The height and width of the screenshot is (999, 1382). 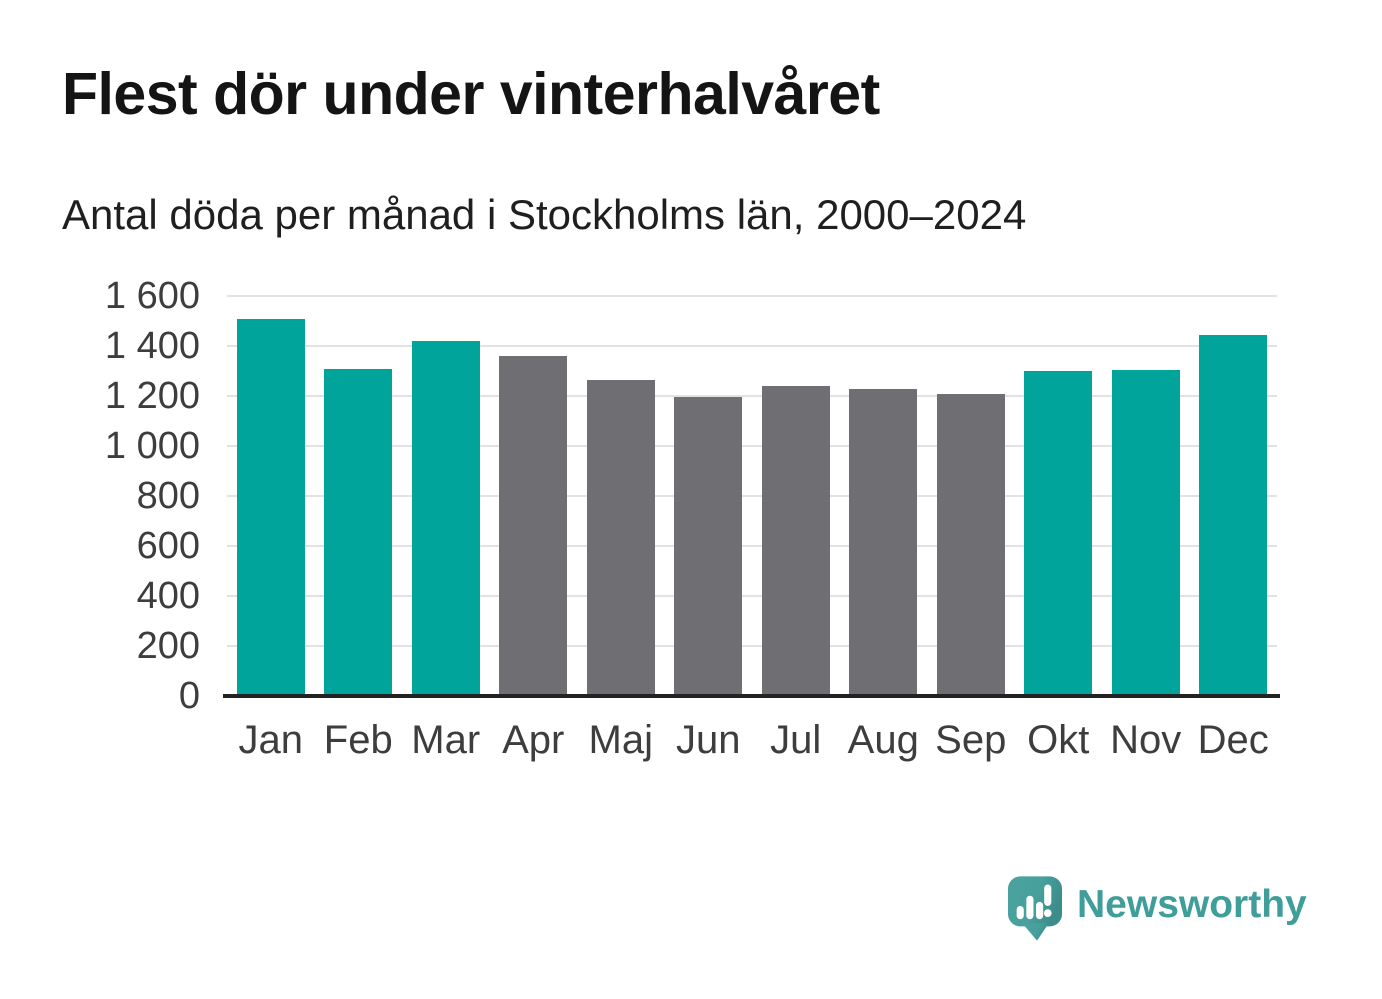 What do you see at coordinates (100, 499) in the screenshot?
I see `y-axis-labels: 0 200 400 600 800 1 000 1 200 1 400 1 600` at bounding box center [100, 499].